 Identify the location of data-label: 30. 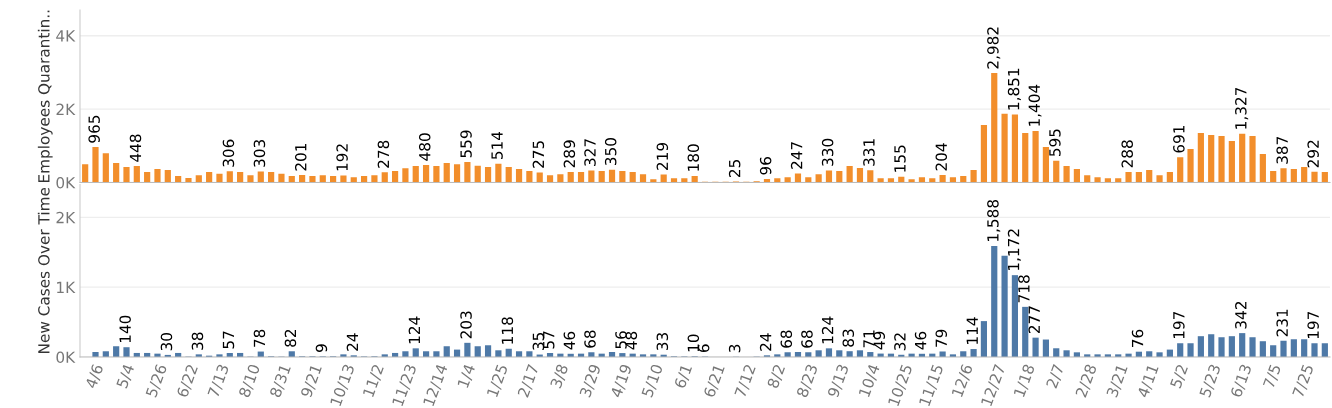
(166, 342).